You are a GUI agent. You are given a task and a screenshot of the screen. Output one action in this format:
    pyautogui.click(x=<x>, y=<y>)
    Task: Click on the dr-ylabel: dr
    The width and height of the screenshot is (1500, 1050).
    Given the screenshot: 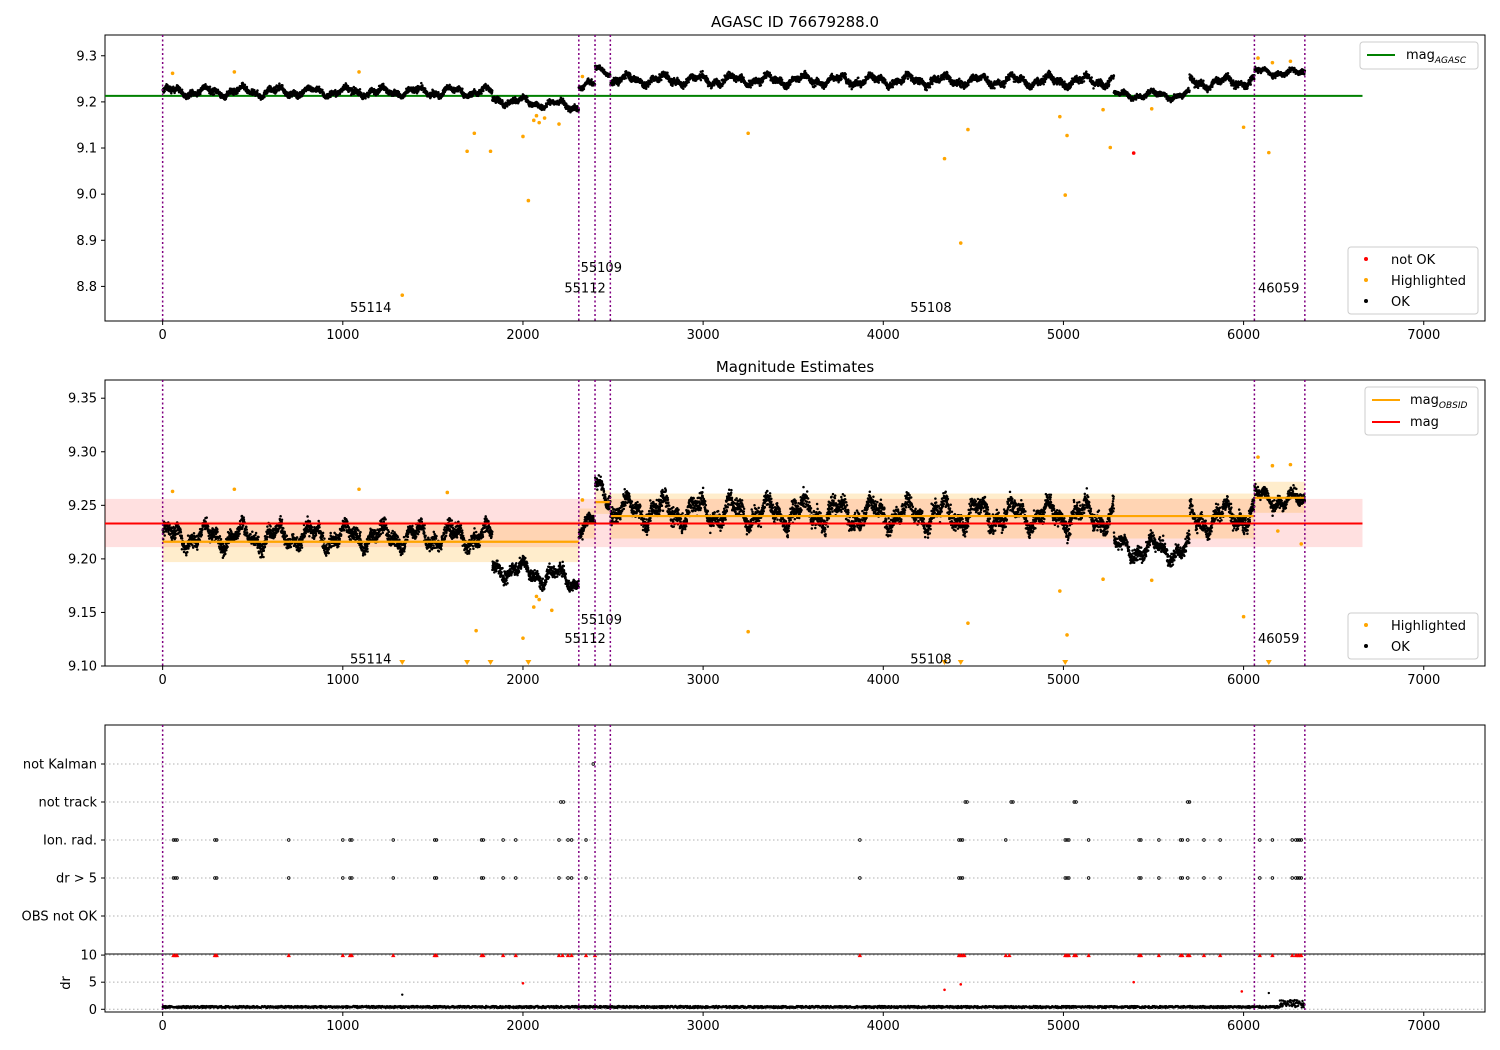 What is the action you would take?
    pyautogui.click(x=66, y=983)
    